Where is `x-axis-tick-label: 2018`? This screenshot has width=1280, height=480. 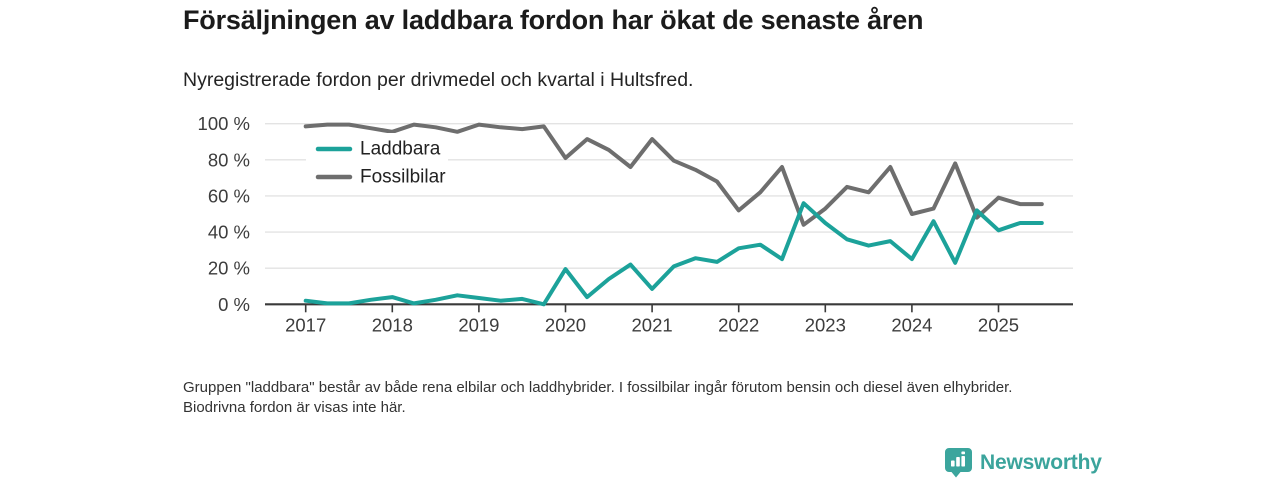
x-axis-tick-label: 2018 is located at coordinates (392, 324).